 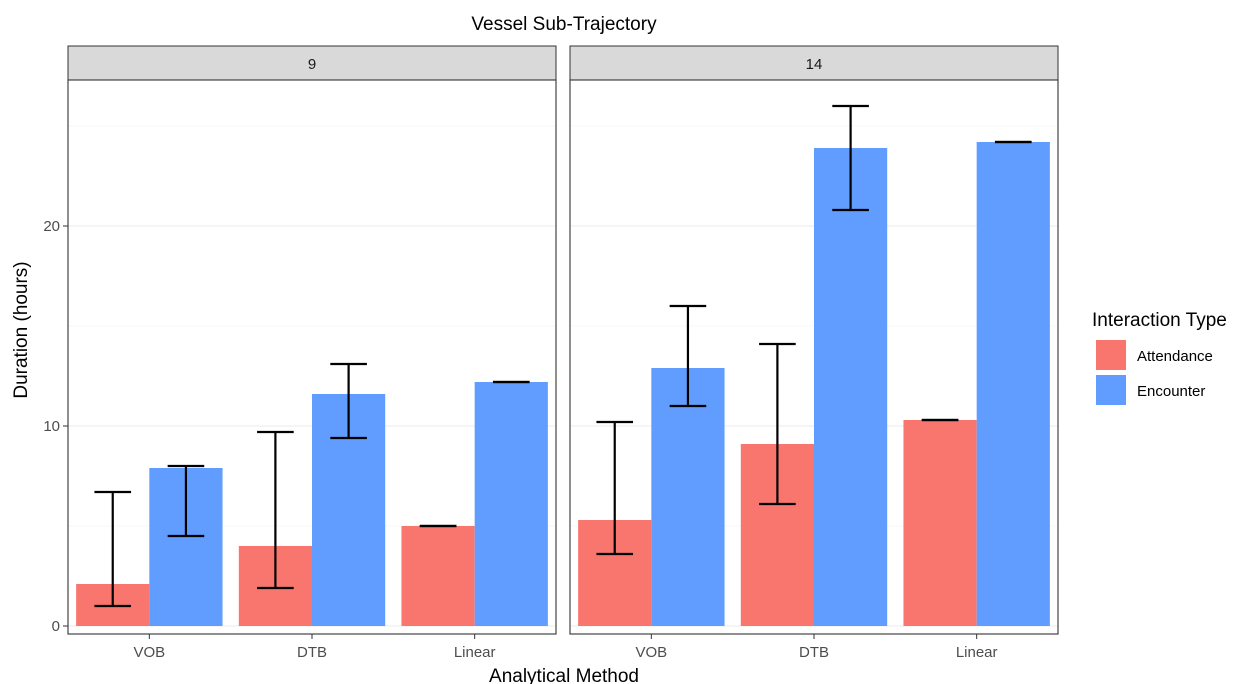 I want to click on legend-item-attendance: Attendance, so click(x=1154, y=355).